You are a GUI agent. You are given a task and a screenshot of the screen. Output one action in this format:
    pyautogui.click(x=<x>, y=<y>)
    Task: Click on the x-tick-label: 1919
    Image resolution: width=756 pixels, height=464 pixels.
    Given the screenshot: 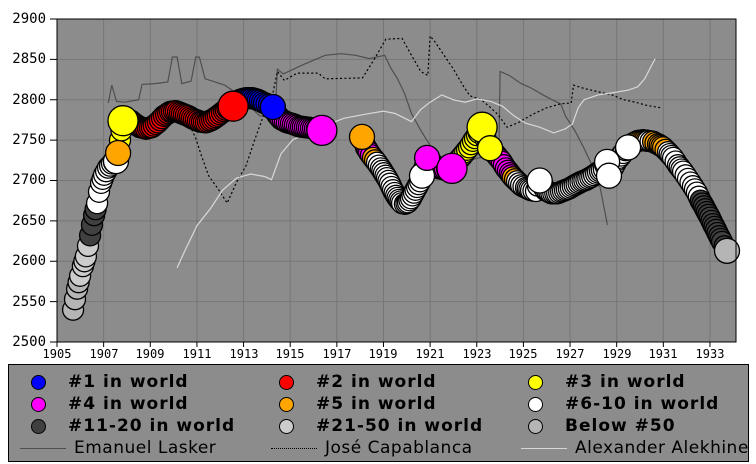 What is the action you would take?
    pyautogui.click(x=383, y=354)
    